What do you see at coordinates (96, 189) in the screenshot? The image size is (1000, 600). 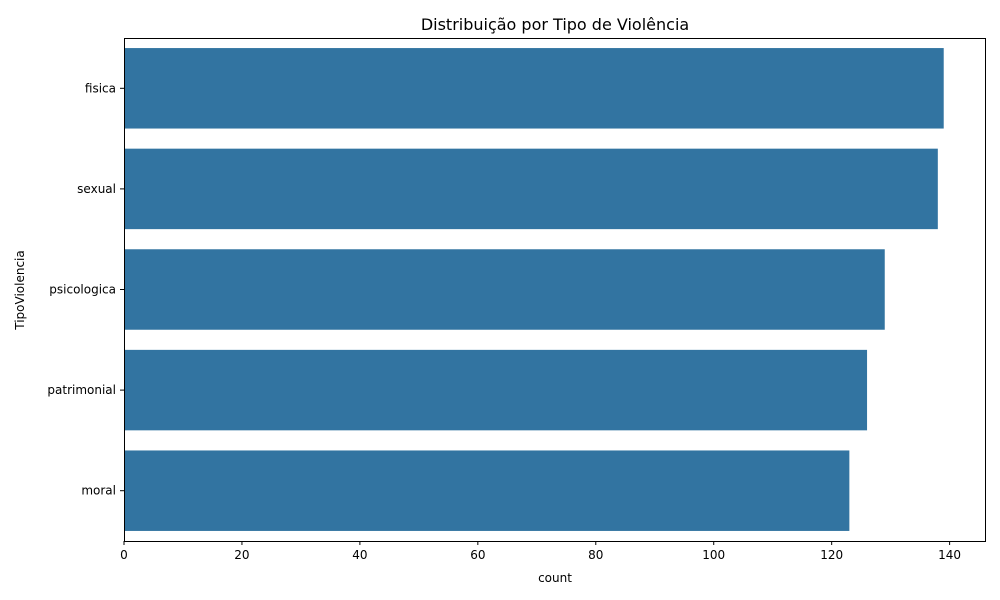 I see `y-tick-label: sexual` at bounding box center [96, 189].